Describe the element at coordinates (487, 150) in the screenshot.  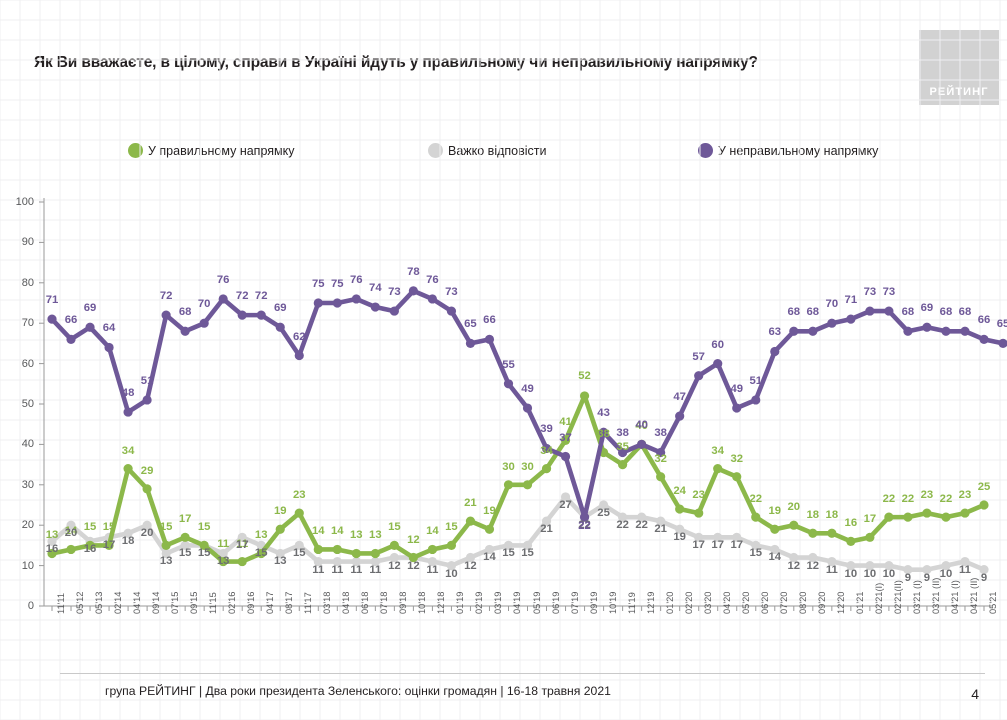
I see `legend-item-1: Важко відповісти` at that location.